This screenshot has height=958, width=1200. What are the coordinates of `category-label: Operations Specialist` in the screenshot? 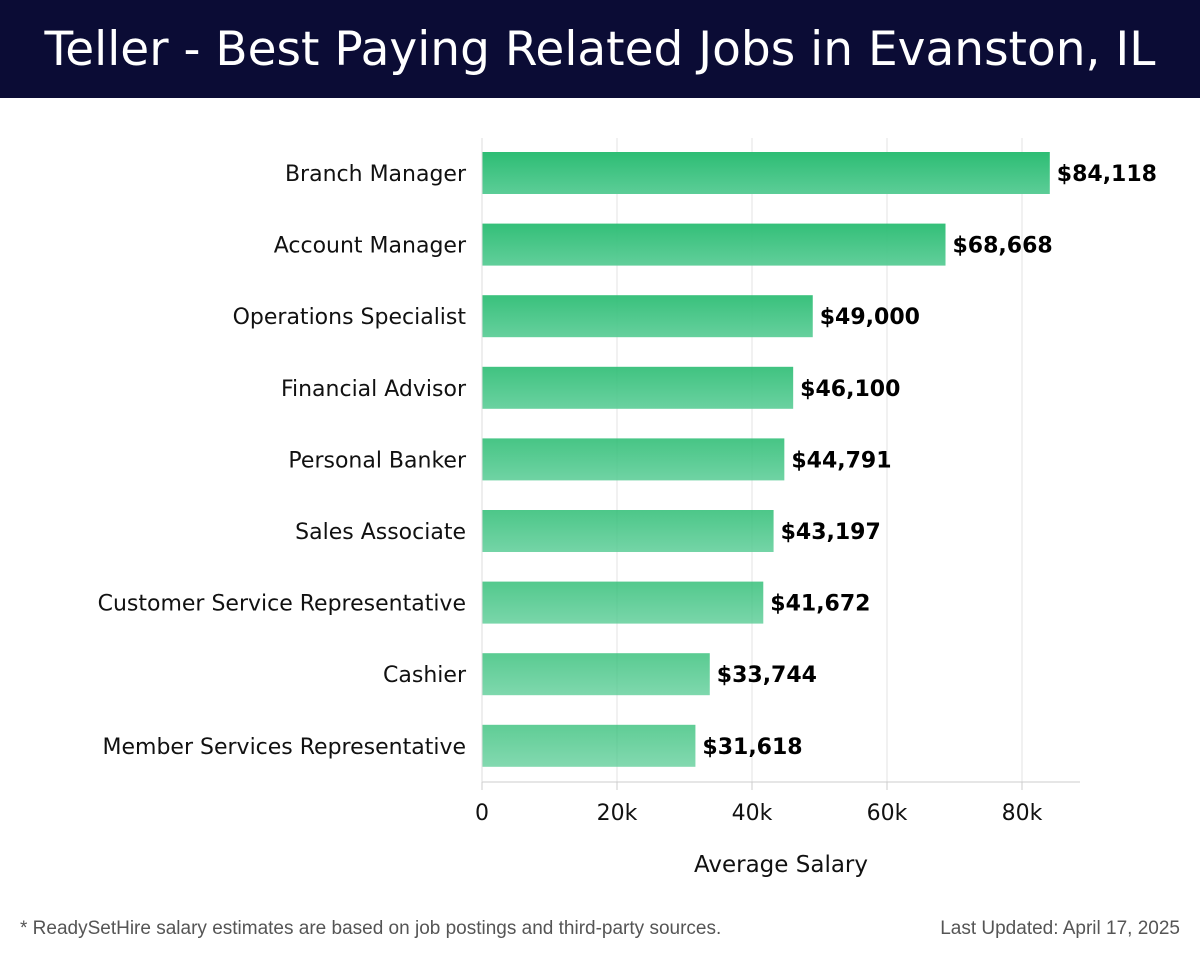 It's located at (350, 317).